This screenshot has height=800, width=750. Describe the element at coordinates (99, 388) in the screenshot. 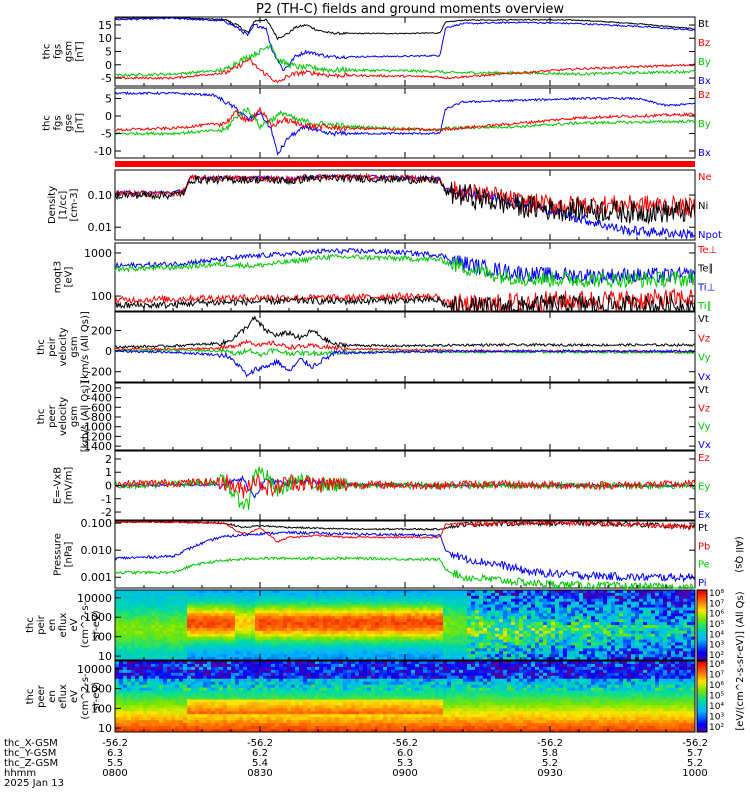

I see `ytick-label: -200` at that location.